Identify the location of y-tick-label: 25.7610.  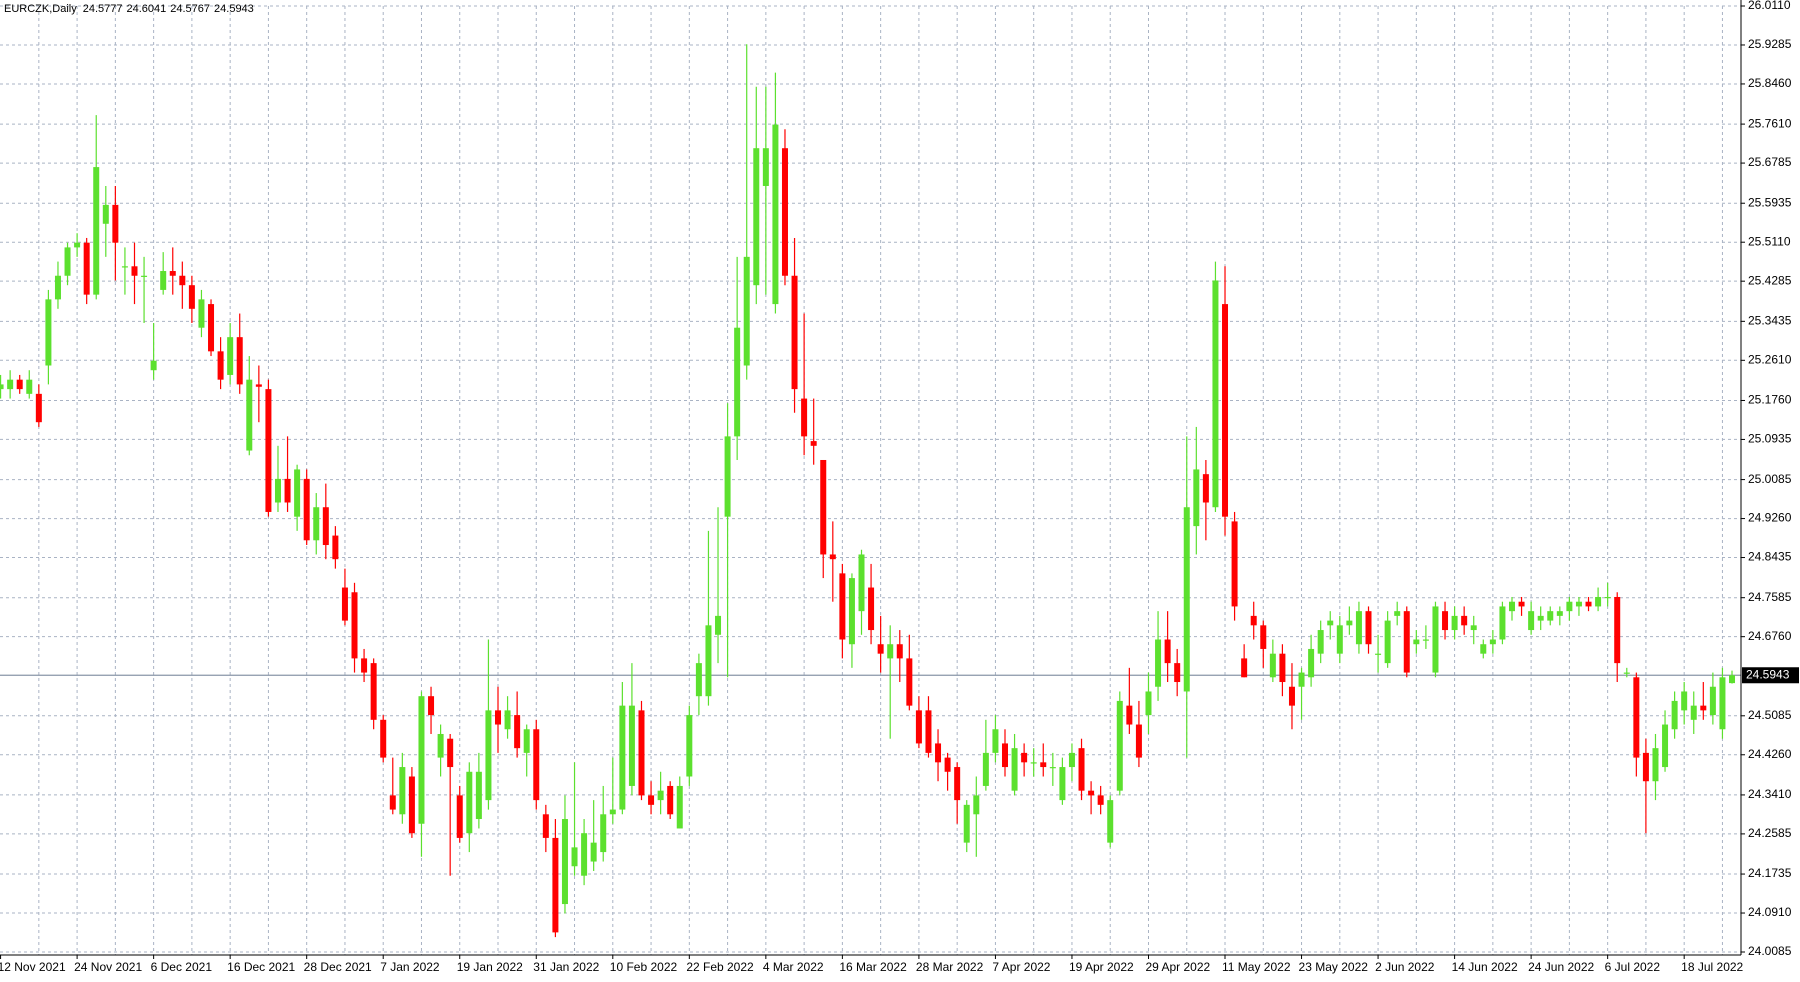
(1770, 123).